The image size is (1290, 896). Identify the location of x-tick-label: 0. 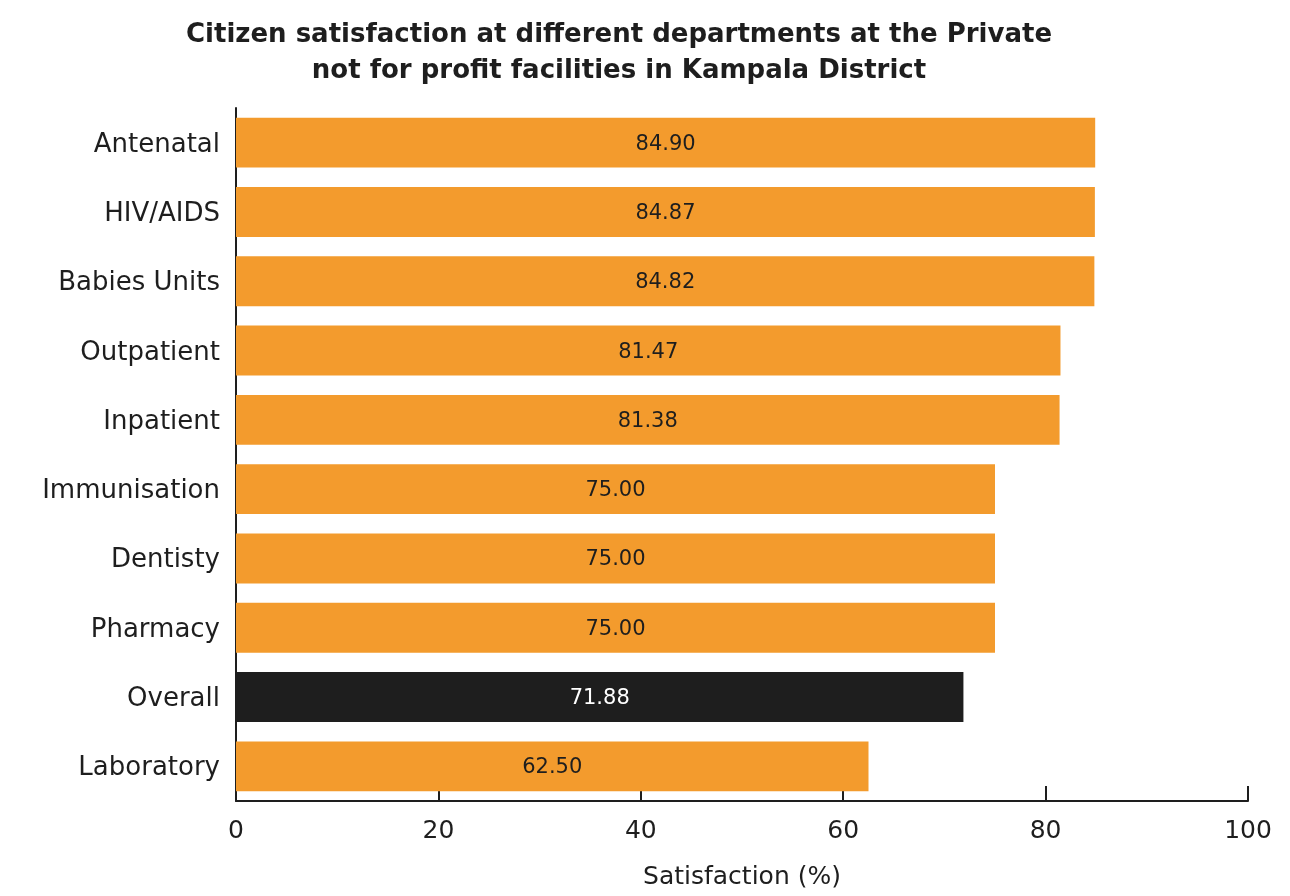
(236, 829).